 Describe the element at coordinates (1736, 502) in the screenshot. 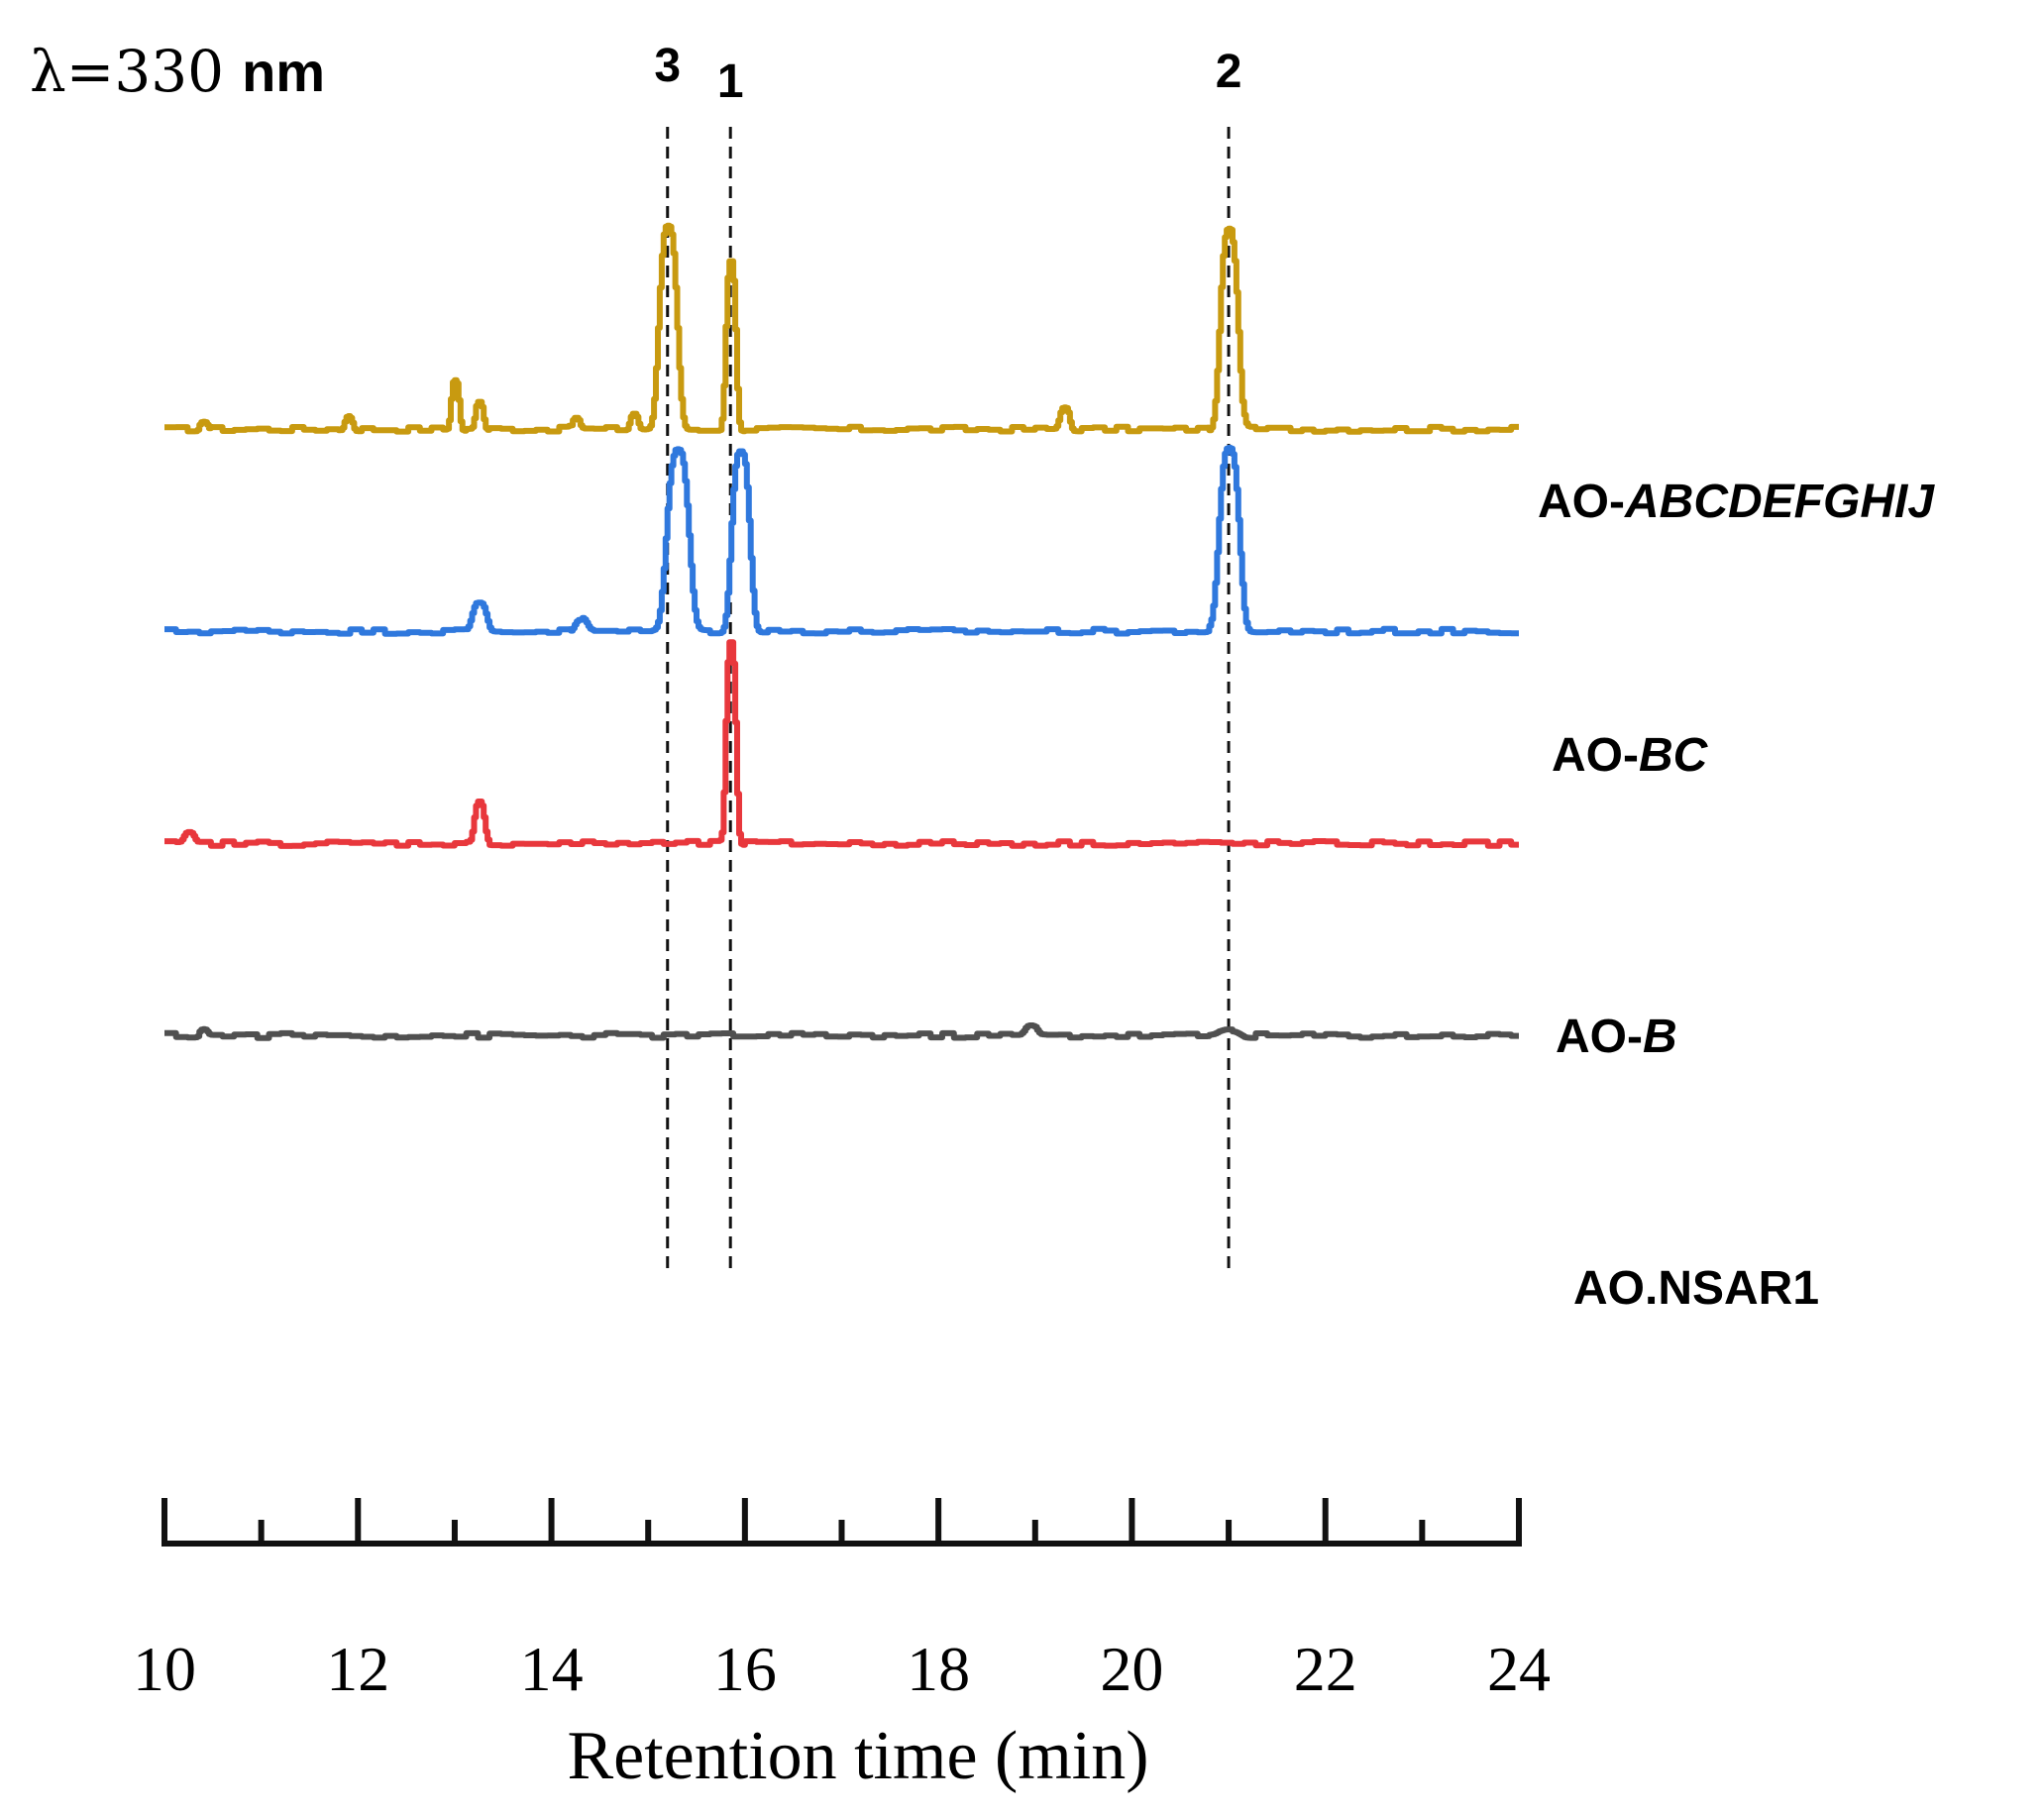

I see `trace-label-abcdefghij: AO-ABCDEFGHIJ` at that location.